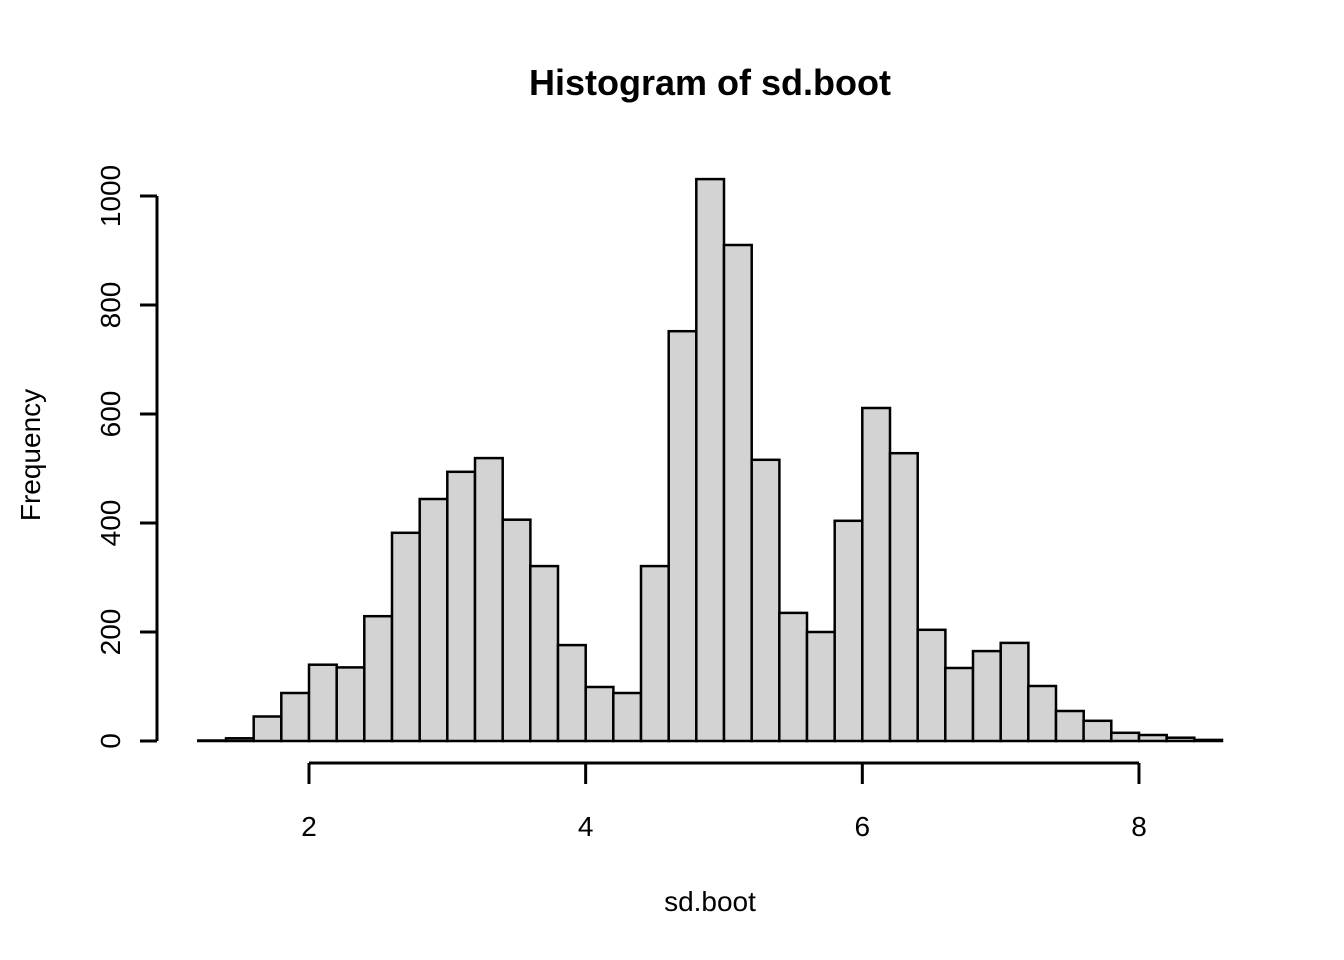  Describe the element at coordinates (110, 414) in the screenshot. I see `y-tick-label: 600` at that location.